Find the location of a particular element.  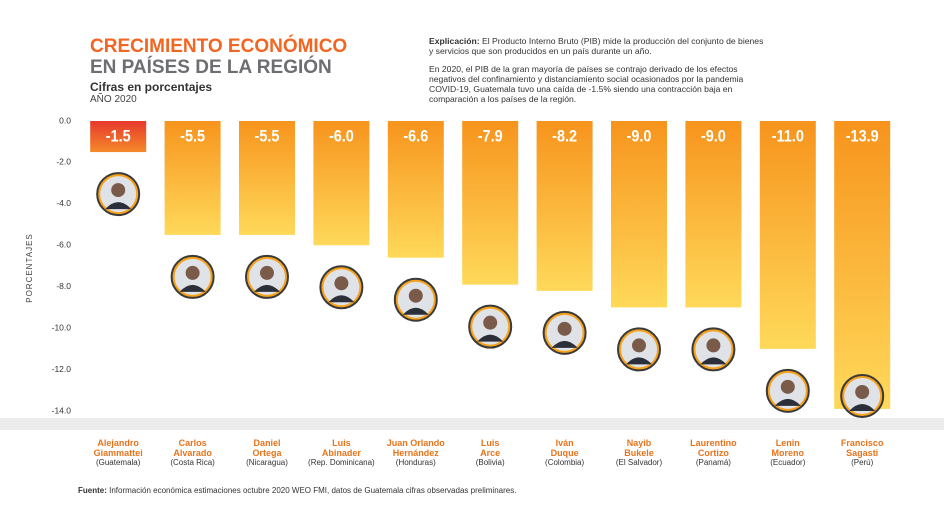

category-name: Francisco is located at coordinates (862, 443).